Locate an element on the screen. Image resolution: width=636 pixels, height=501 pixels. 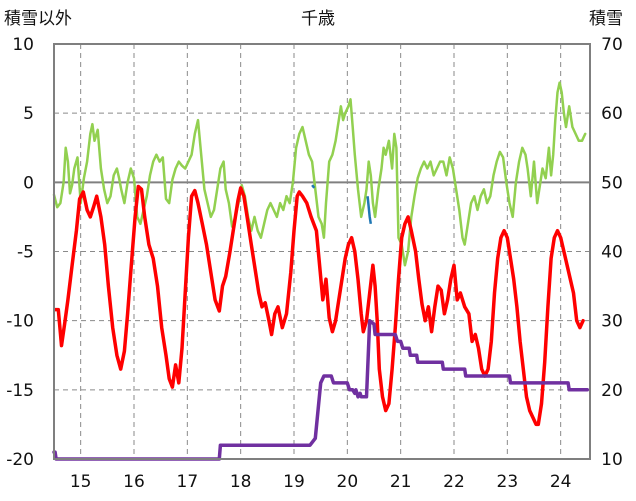
left-axis-label: 積雪以外 is located at coordinates (38, 19).